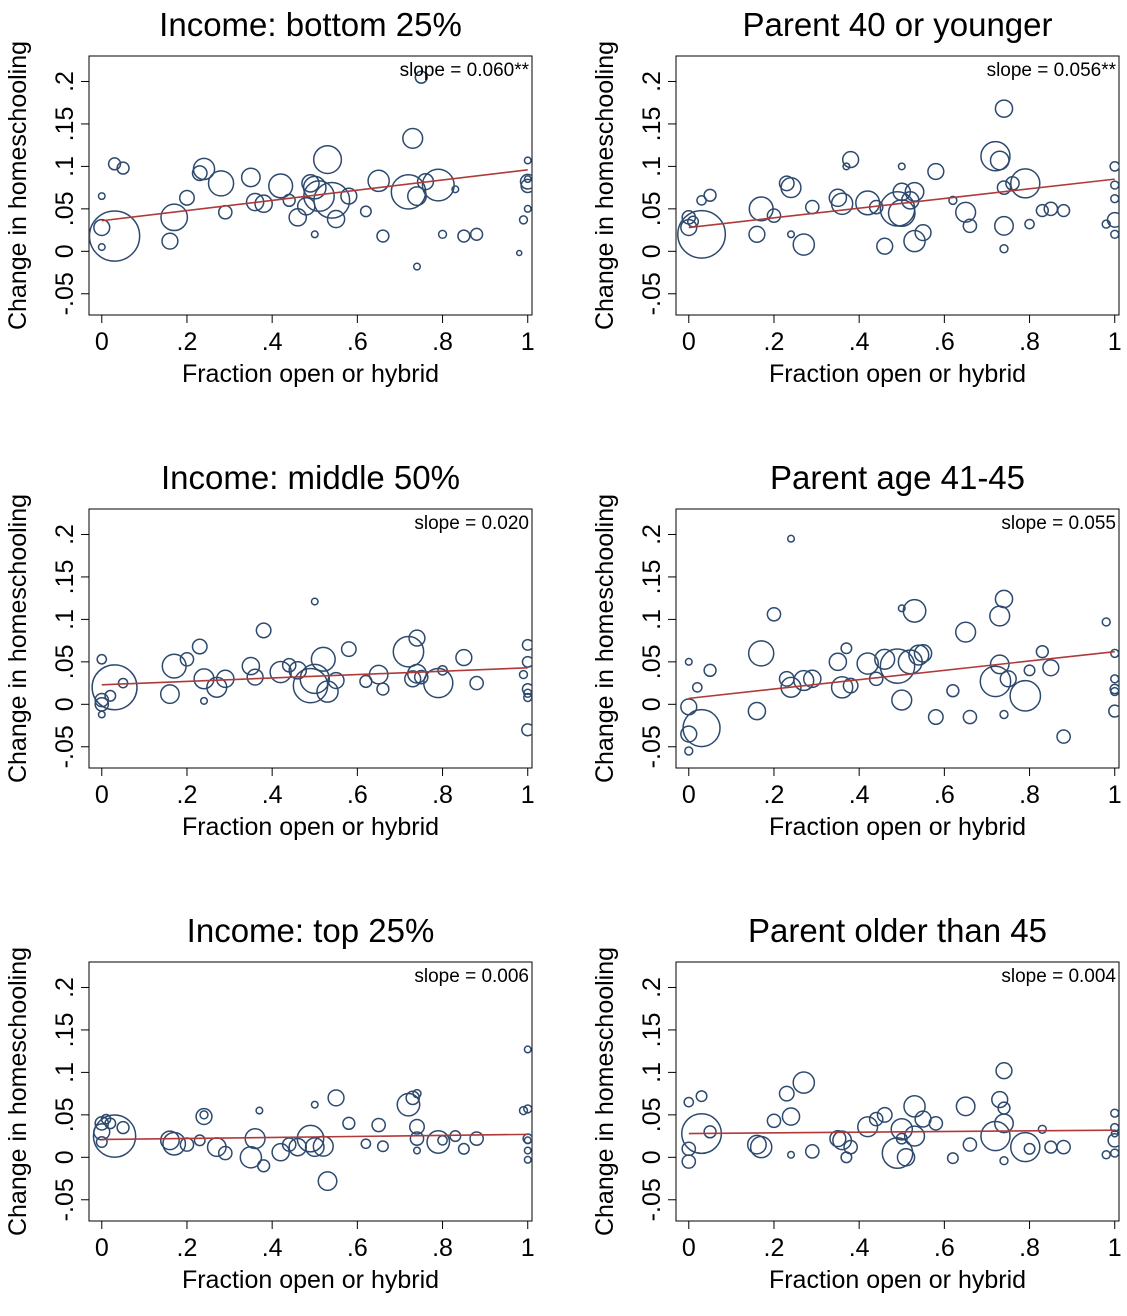 The image size is (1127, 1316). Describe the element at coordinates (465, 70) in the screenshot. I see `slope-annotation: slope = 0.060**` at that location.